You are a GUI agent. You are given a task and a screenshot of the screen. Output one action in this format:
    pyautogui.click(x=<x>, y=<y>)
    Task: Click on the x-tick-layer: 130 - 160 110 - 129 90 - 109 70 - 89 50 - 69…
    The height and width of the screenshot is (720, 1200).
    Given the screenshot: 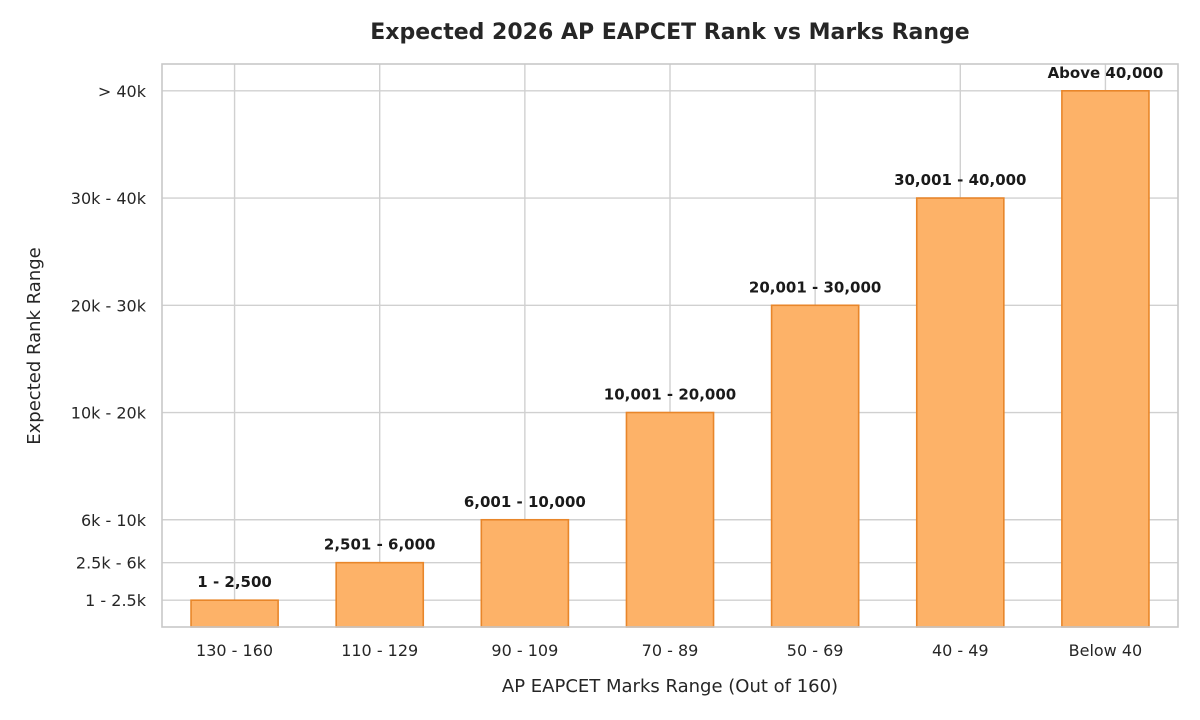 What is the action you would take?
    pyautogui.click(x=669, y=650)
    